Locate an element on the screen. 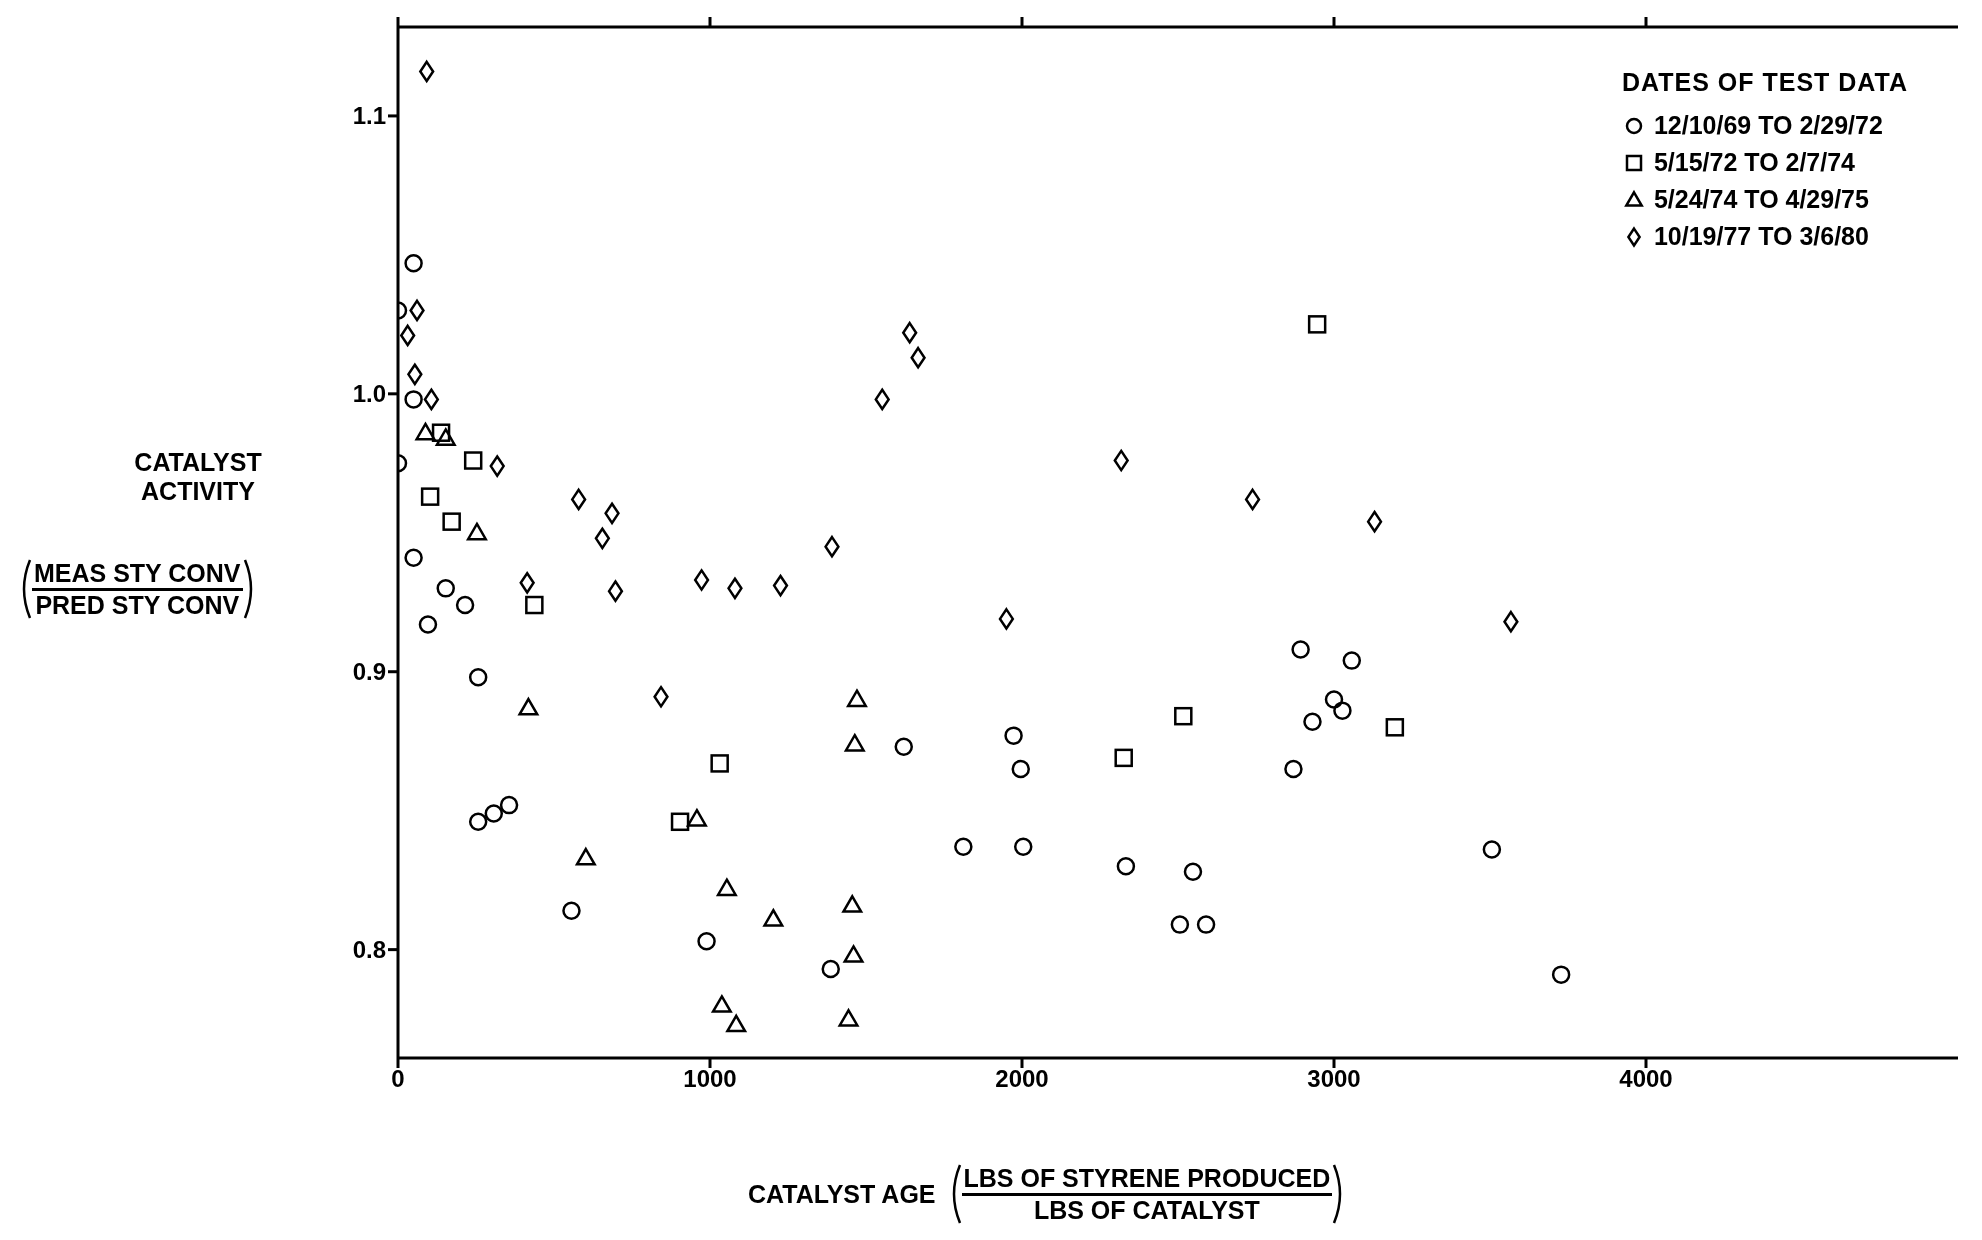 Image resolution: width=1982 pixels, height=1240 pixels. y-tick-label: 1.0 is located at coordinates (369, 394).